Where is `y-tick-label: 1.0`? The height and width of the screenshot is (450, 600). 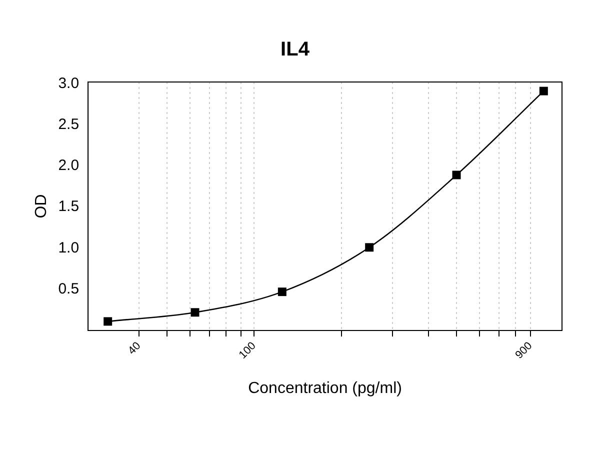
y-tick-label: 1.0 is located at coordinates (69, 247).